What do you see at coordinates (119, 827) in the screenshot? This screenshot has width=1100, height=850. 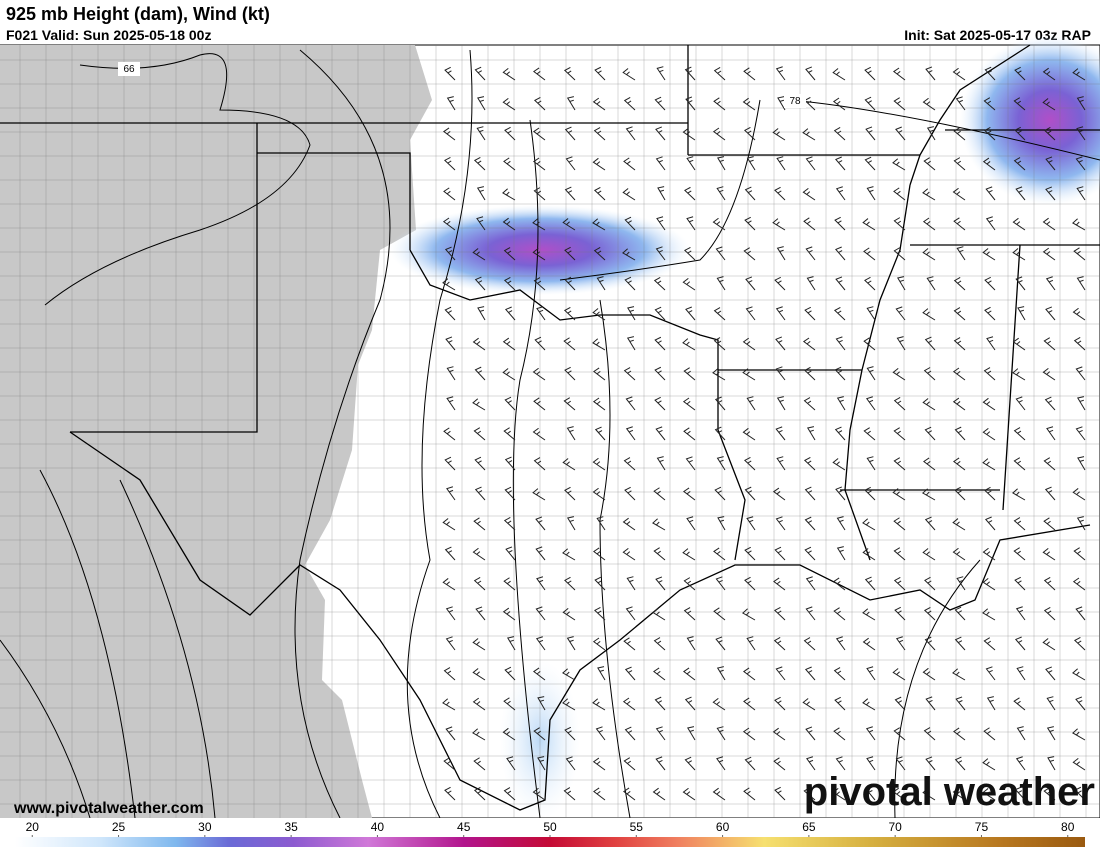 I see `colorbar-tick-label: 25` at bounding box center [119, 827].